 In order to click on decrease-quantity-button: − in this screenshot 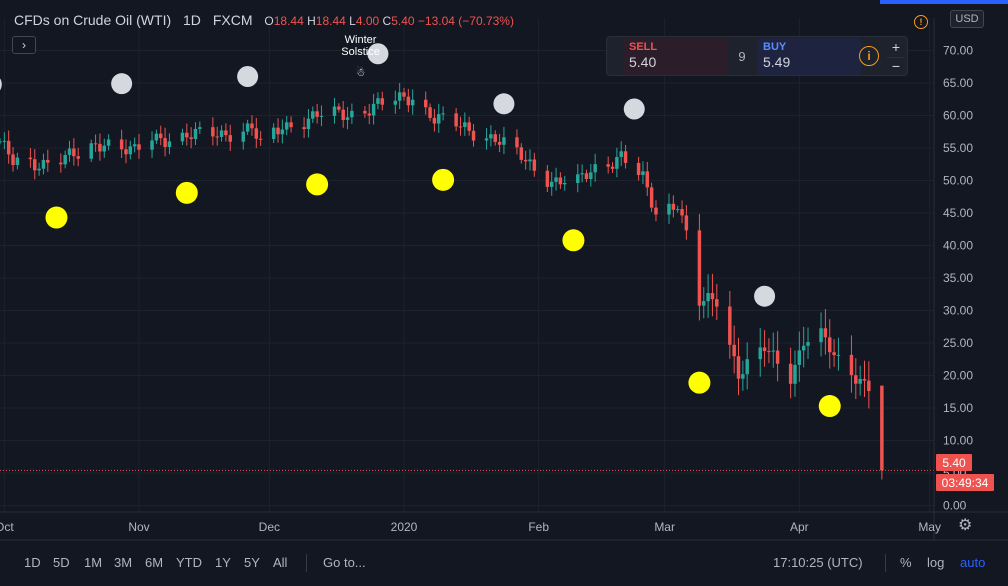, I will do `click(896, 65)`.